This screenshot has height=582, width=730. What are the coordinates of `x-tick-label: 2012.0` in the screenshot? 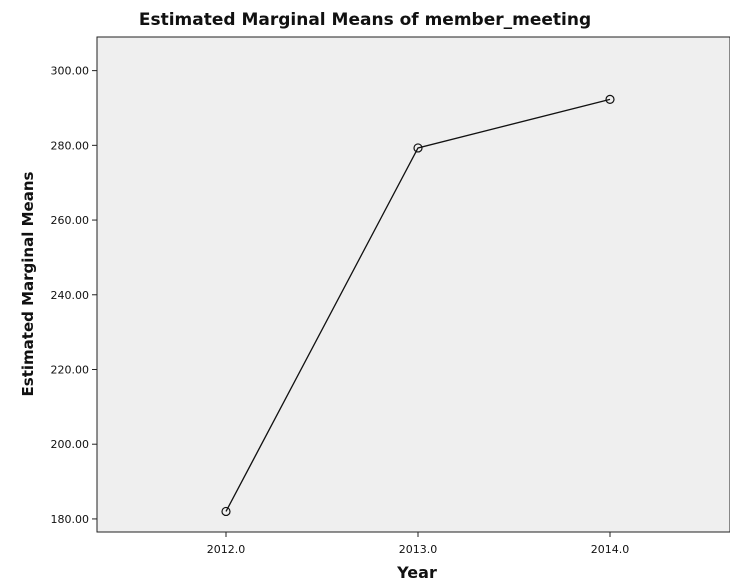 It's located at (226, 549).